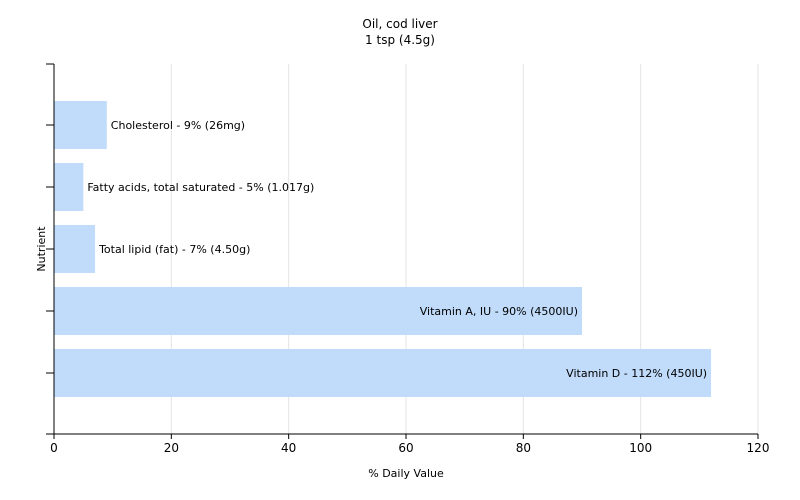 Image resolution: width=800 pixels, height=500 pixels. What do you see at coordinates (640, 448) in the screenshot?
I see `x-tick-label: 100` at bounding box center [640, 448].